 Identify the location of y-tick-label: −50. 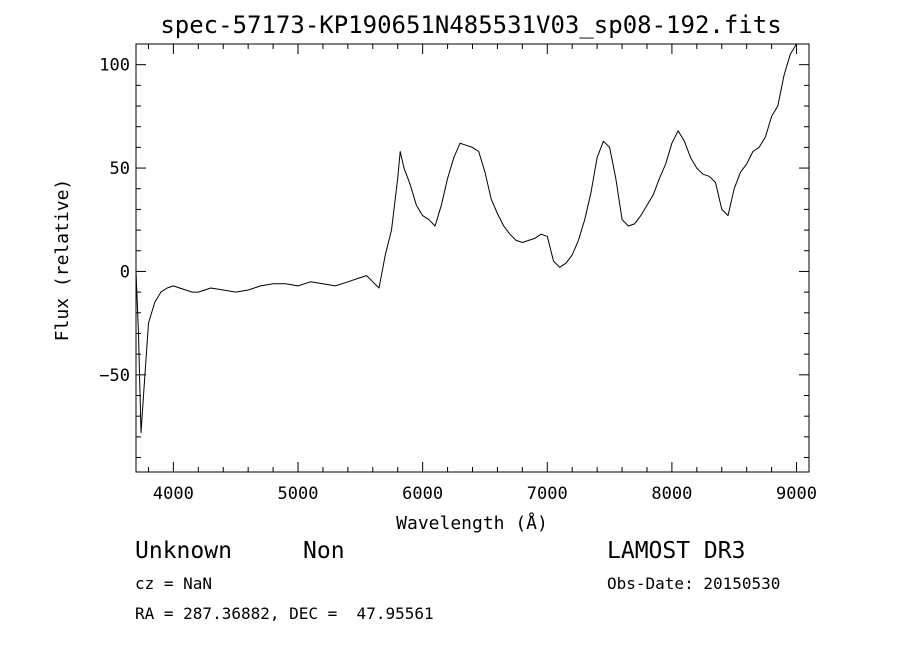
(114, 376).